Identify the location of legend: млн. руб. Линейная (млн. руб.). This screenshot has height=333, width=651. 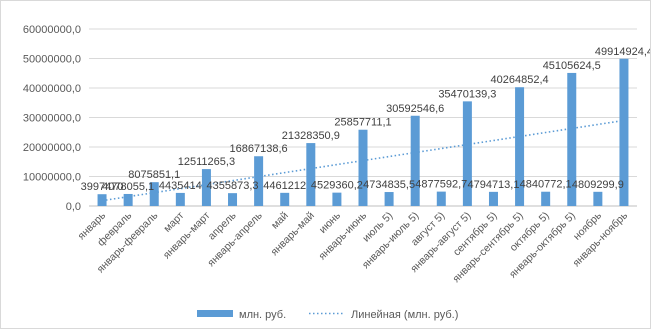
(327, 315).